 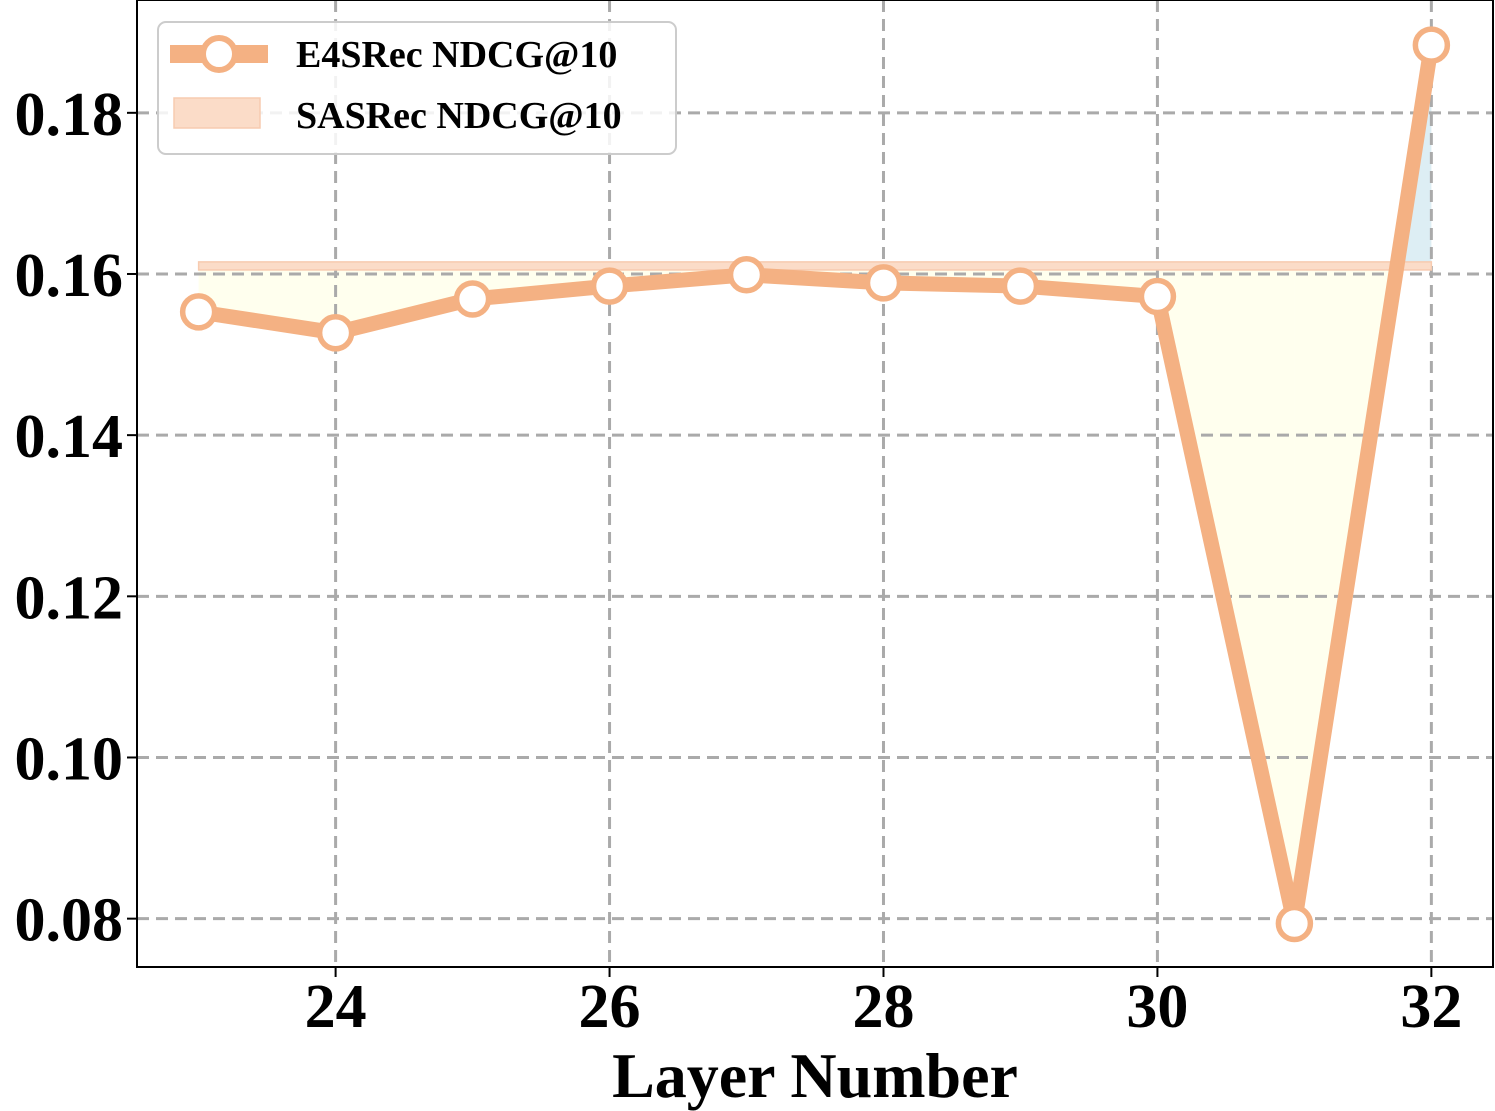 I want to click on y-tick-label: 0.18, so click(x=69, y=115).